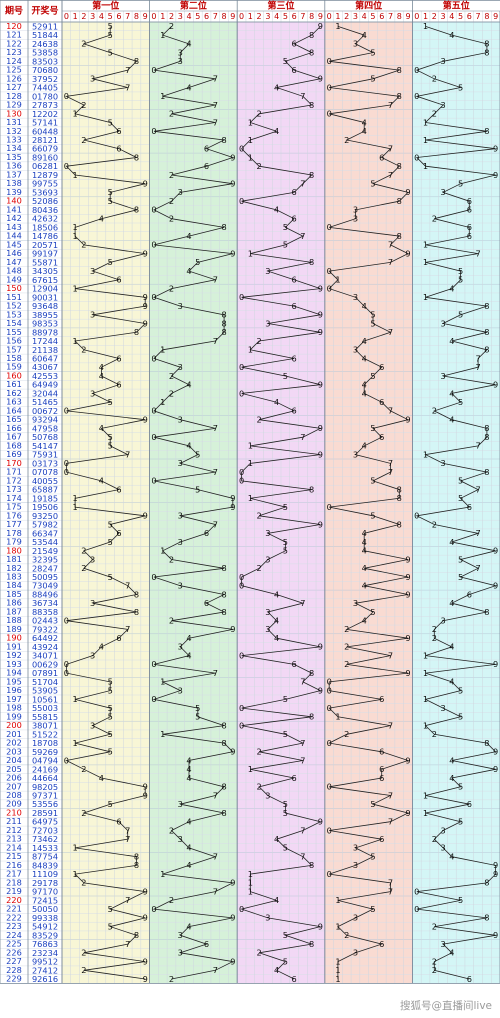  What do you see at coordinates (45, 480) in the screenshot?
I see `draw-number: 40055` at bounding box center [45, 480].